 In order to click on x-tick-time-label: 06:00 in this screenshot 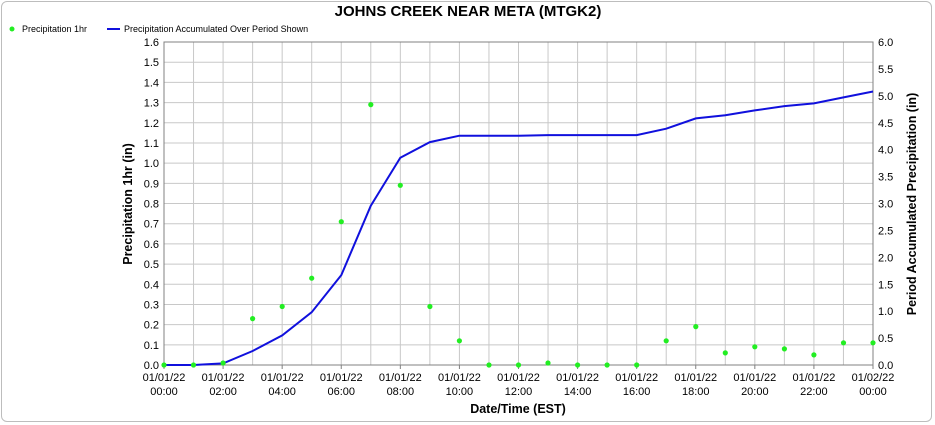, I will do `click(341, 392)`.